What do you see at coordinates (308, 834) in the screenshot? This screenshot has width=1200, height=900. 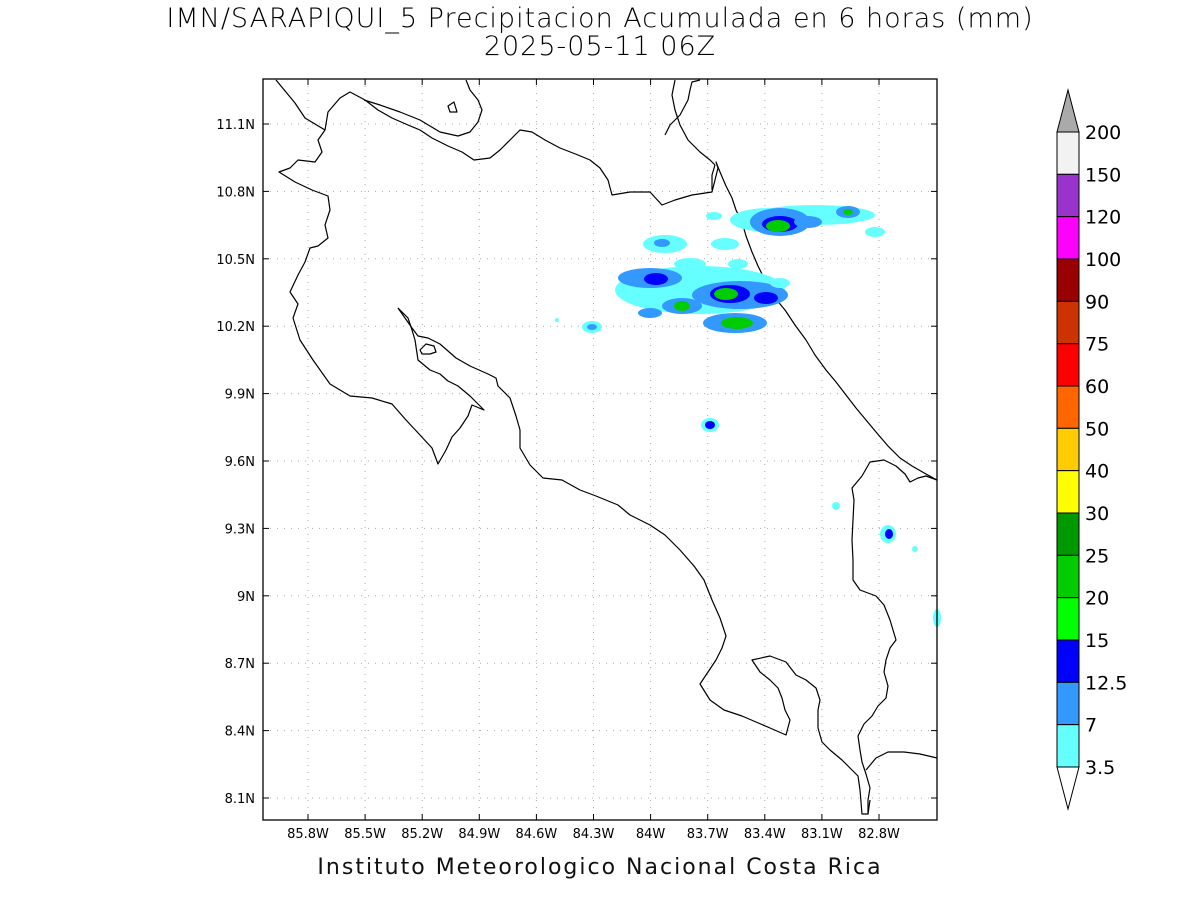 I see `lon-tick-label: 85.8W` at bounding box center [308, 834].